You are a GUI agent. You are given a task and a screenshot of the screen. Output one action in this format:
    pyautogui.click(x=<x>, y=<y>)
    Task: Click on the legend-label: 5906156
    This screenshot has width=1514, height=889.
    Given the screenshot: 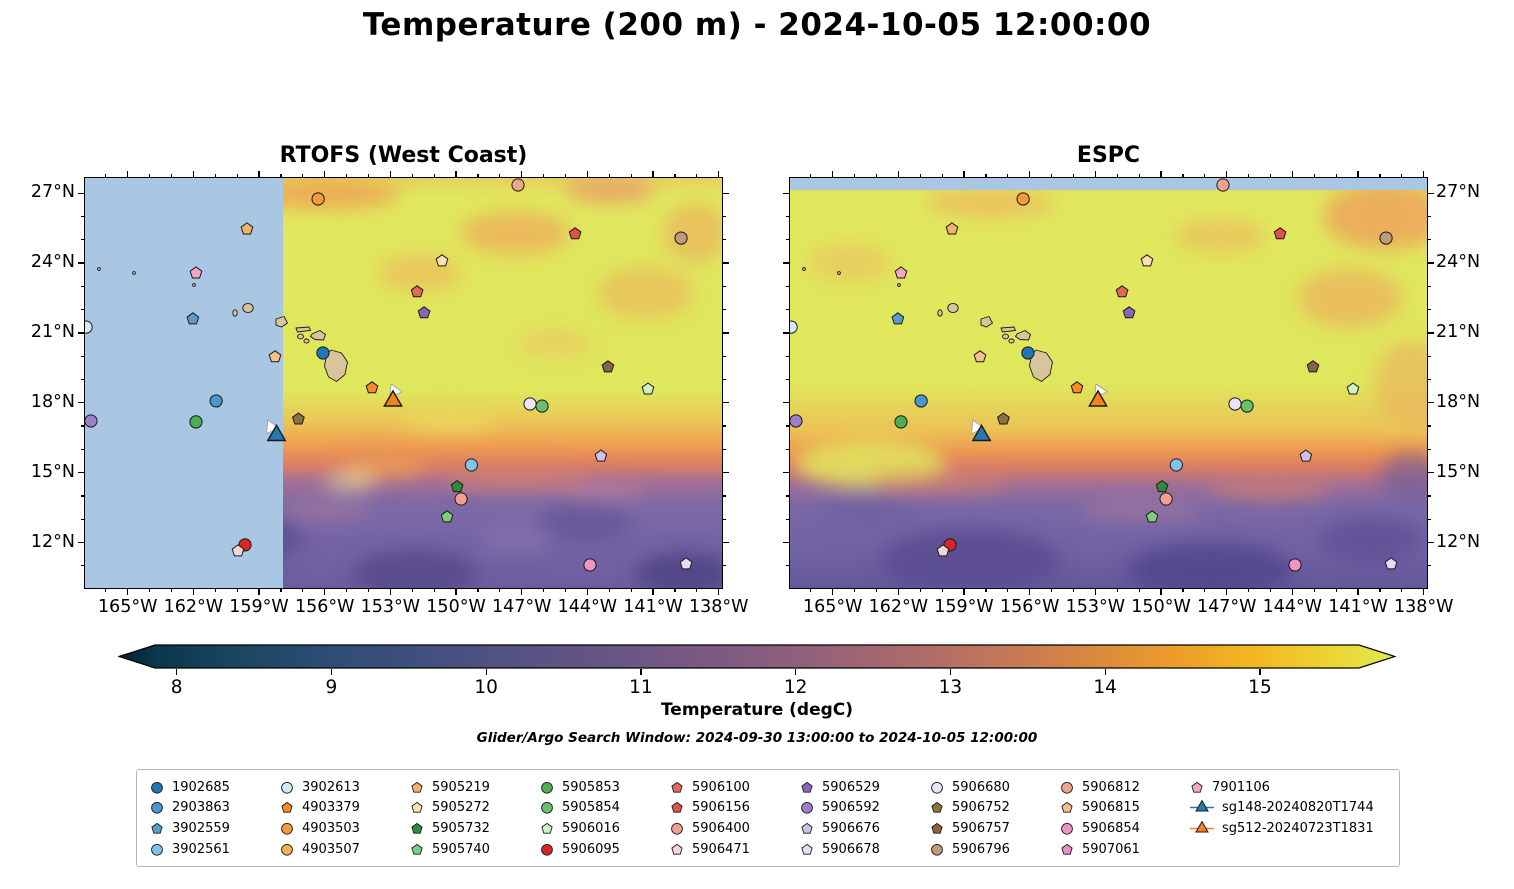 What is the action you would take?
    pyautogui.click(x=721, y=808)
    